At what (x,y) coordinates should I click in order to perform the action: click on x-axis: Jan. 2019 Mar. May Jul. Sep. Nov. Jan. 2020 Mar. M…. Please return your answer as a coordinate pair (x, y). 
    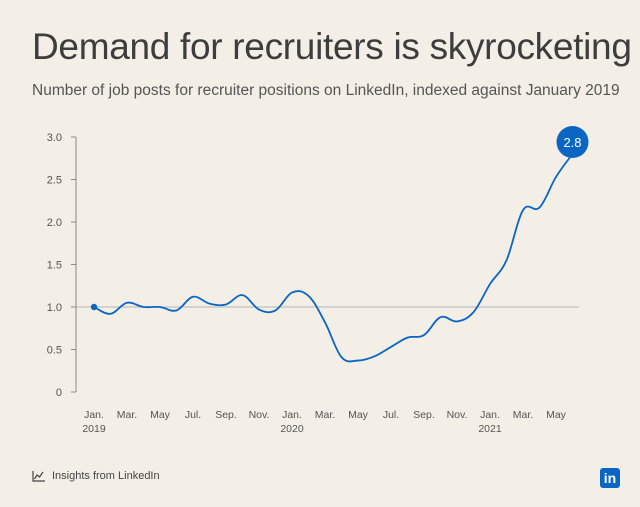
    Looking at the image, I should click on (324, 422).